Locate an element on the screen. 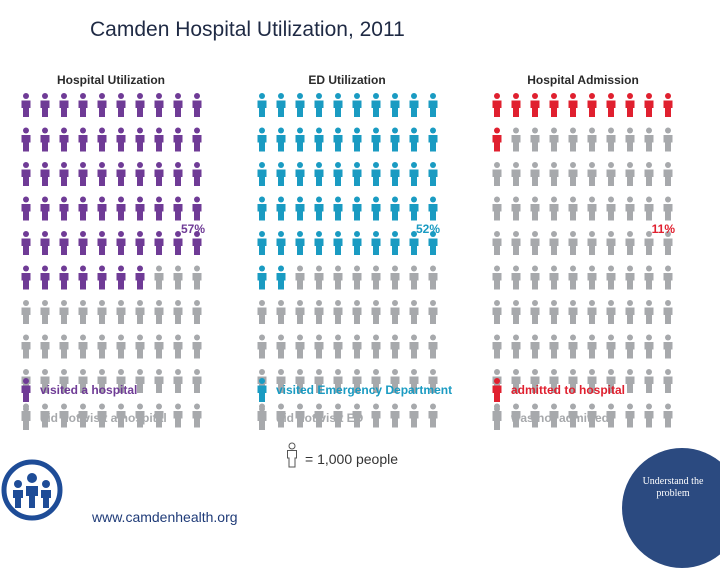 This screenshot has width=720, height=568. legend-rest-label: did not visit ED is located at coordinates (320, 418).